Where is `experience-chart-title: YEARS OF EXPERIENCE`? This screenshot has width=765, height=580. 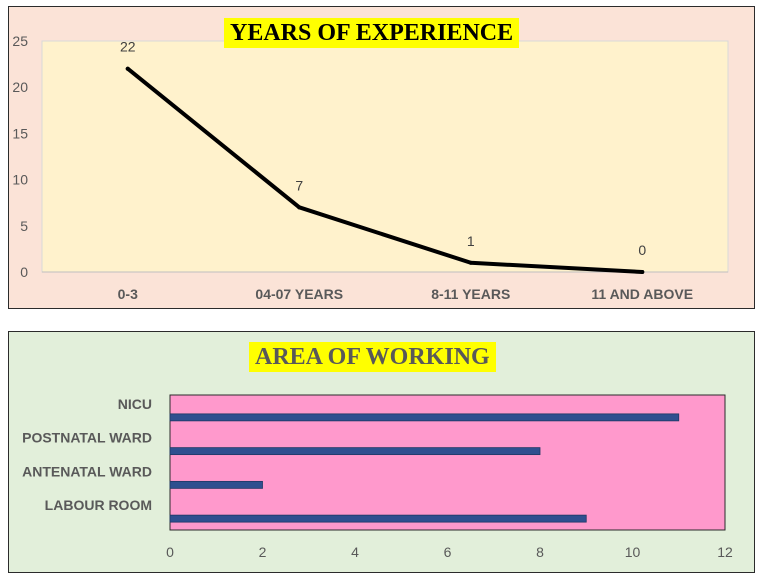 experience-chart-title: YEARS OF EXPERIENCE is located at coordinates (372, 33).